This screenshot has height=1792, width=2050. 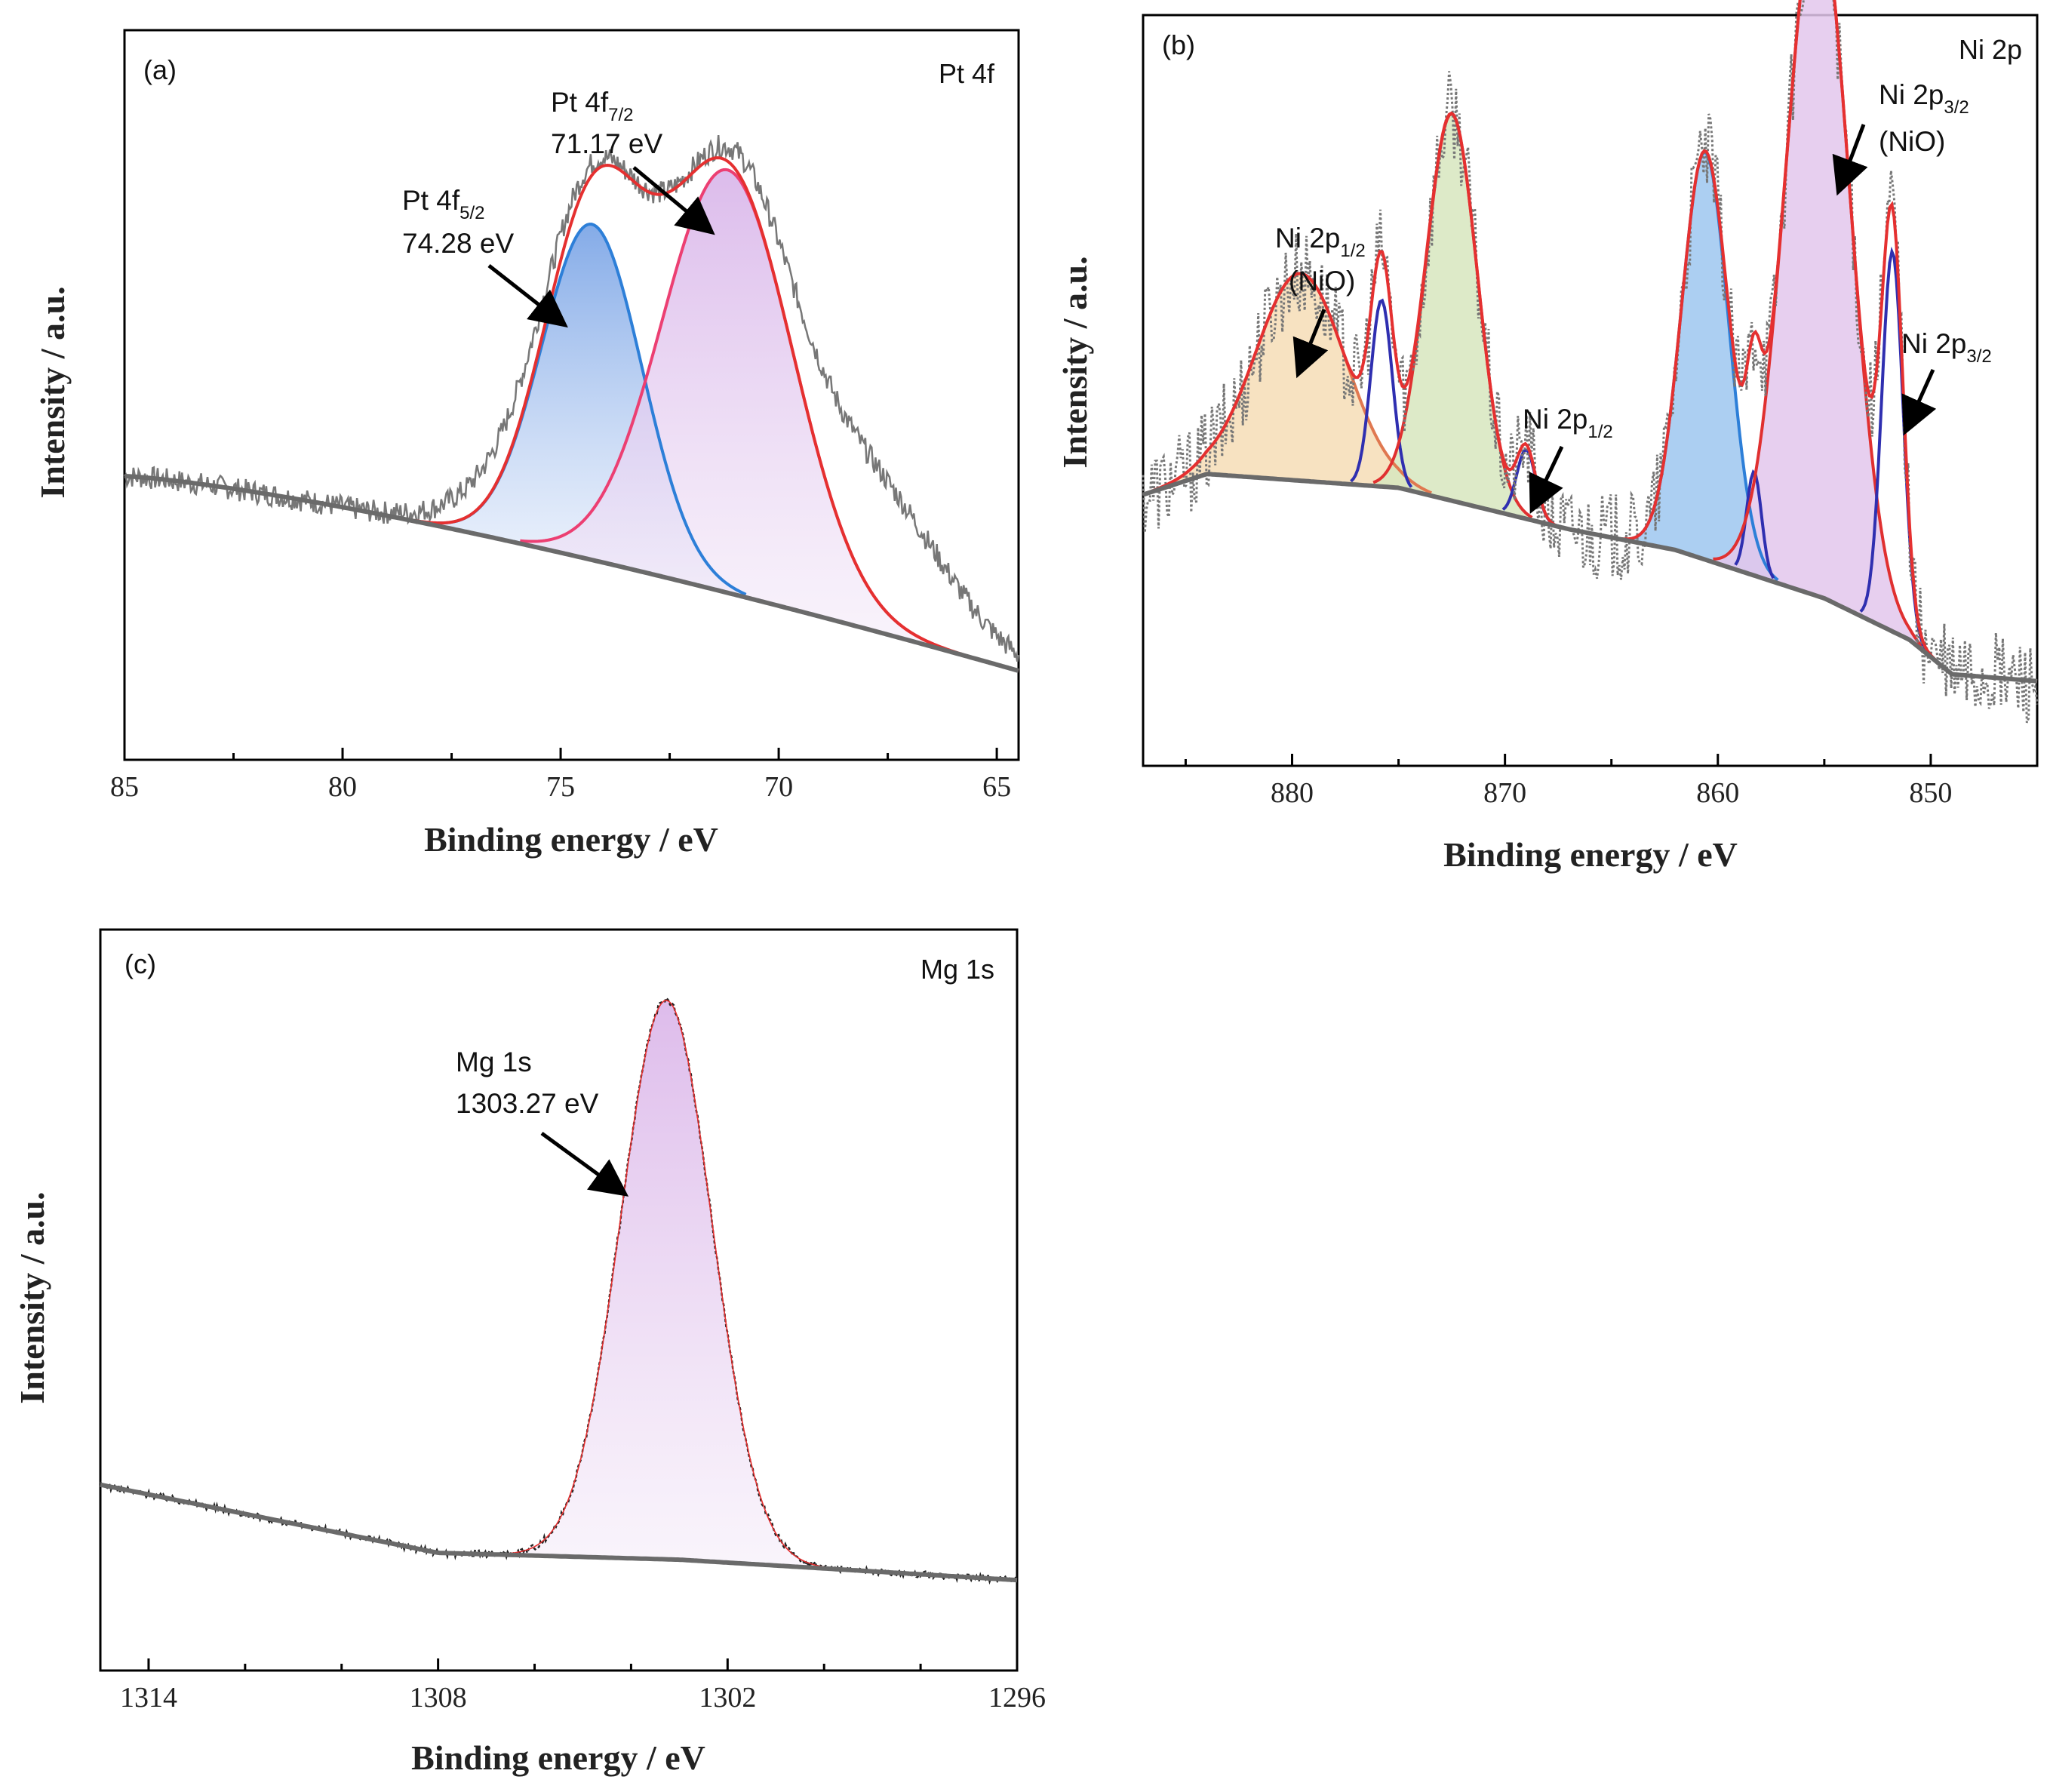 What do you see at coordinates (527, 296) in the screenshot?
I see `arrow-pt4f52` at bounding box center [527, 296].